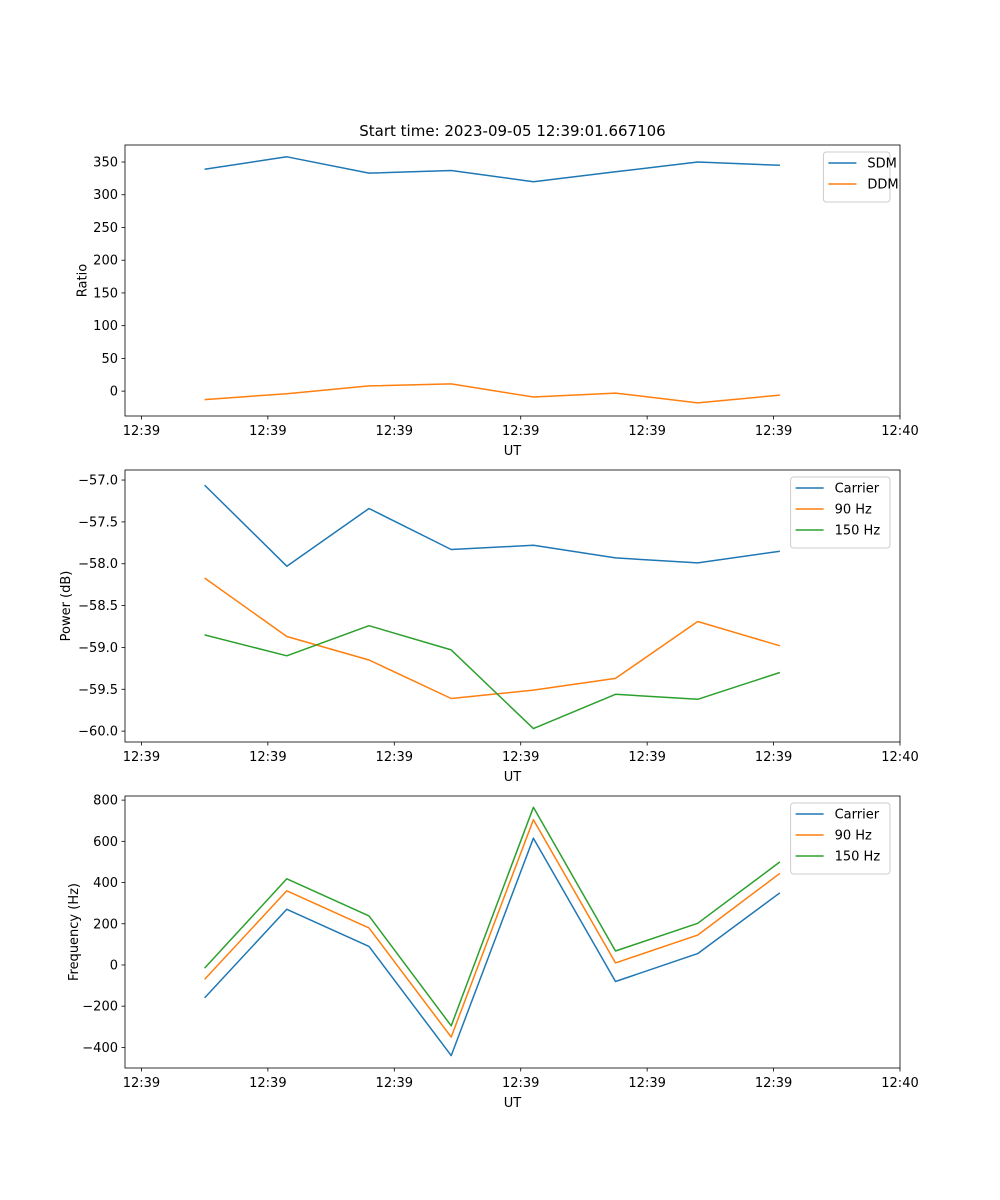 The width and height of the screenshot is (1000, 1200). Describe the element at coordinates (98, 481) in the screenshot. I see `y-tick-label: −57.0` at that location.